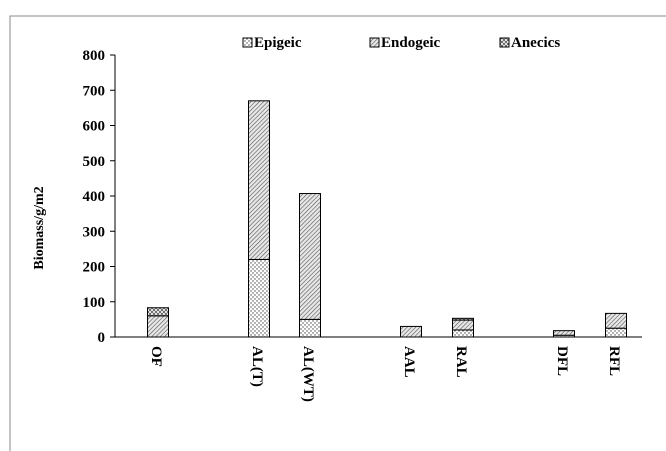 This screenshot has height=451, width=666. What do you see at coordinates (94, 268) in the screenshot?
I see `y-tick-label: 200` at bounding box center [94, 268].